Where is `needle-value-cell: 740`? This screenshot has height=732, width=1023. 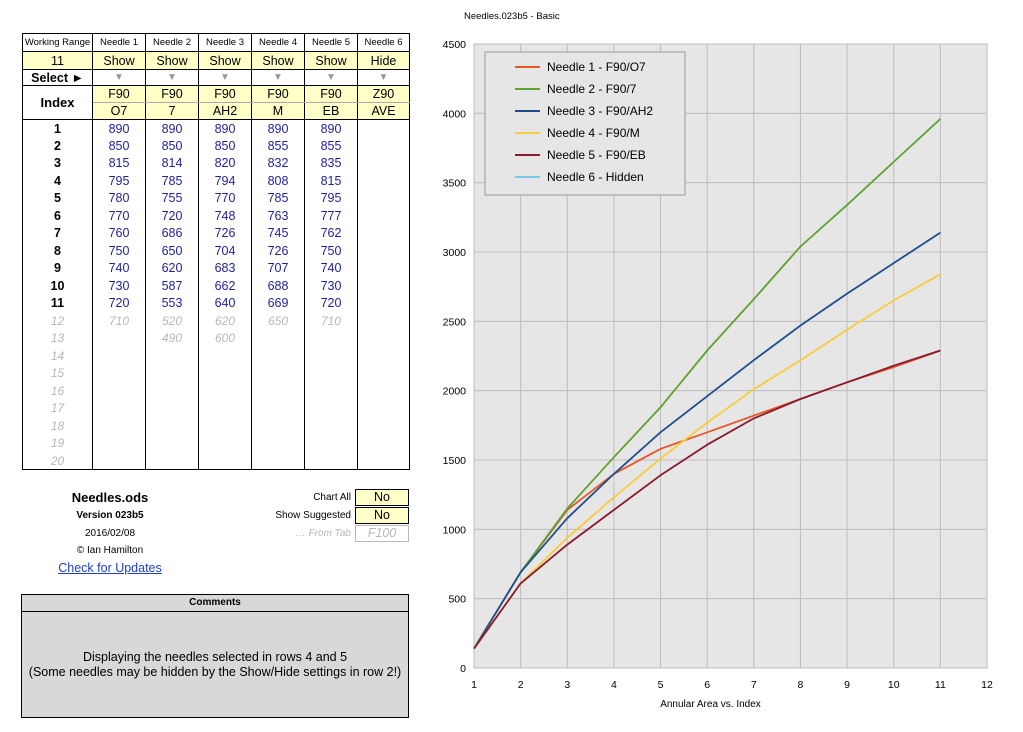
needle-value-cell: 740 is located at coordinates (331, 268).